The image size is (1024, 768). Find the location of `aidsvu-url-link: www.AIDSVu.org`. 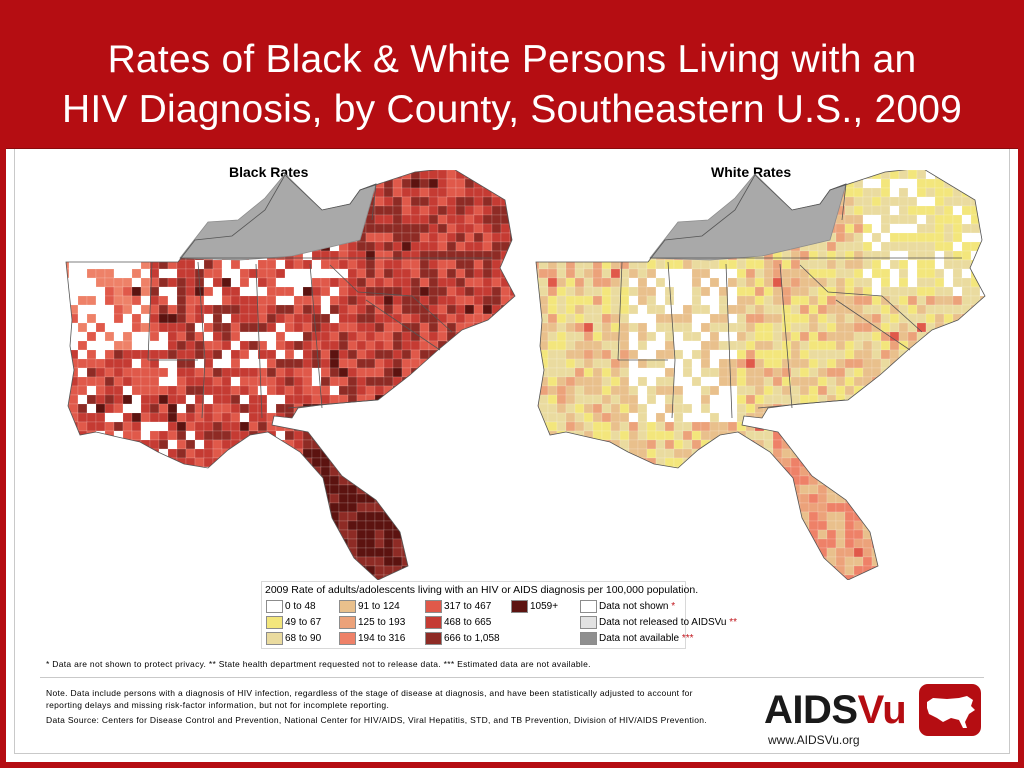

aidsvu-url-link: www.AIDSVu.org is located at coordinates (814, 740).